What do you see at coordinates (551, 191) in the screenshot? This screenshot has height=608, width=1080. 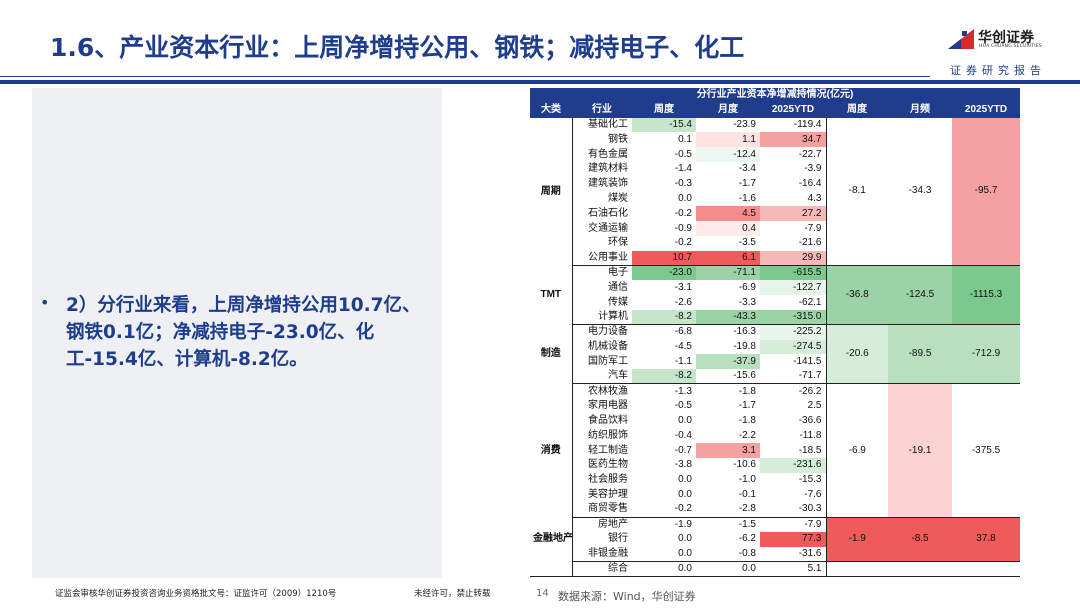 I see `category-label: 周期` at bounding box center [551, 191].